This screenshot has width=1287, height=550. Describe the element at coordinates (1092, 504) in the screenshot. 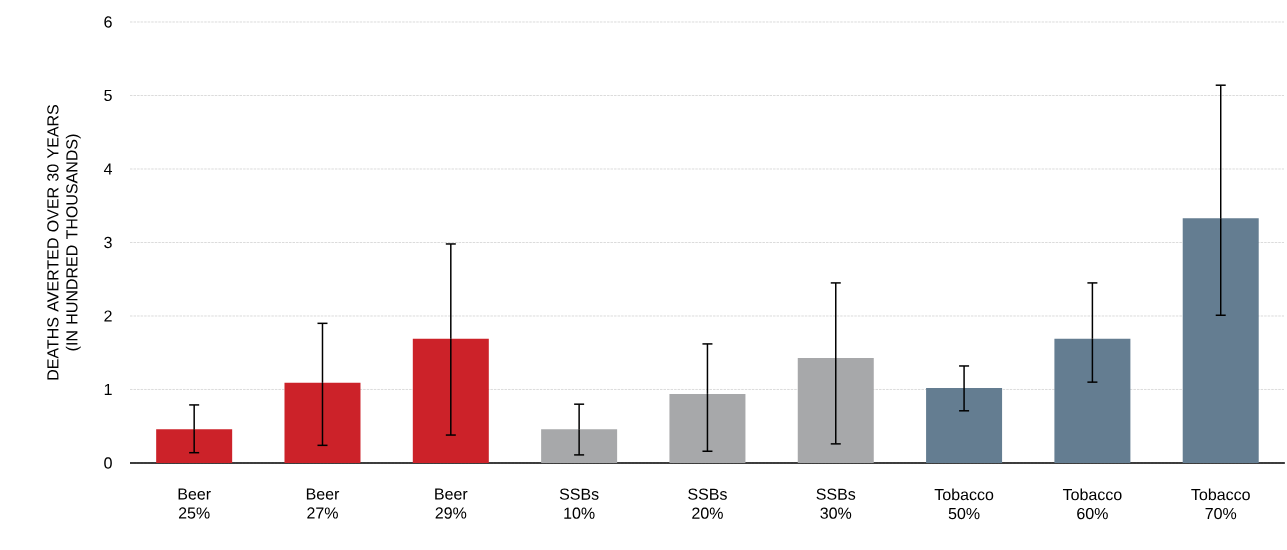

I see `x-tick-label: Tobacco 60%` at that location.